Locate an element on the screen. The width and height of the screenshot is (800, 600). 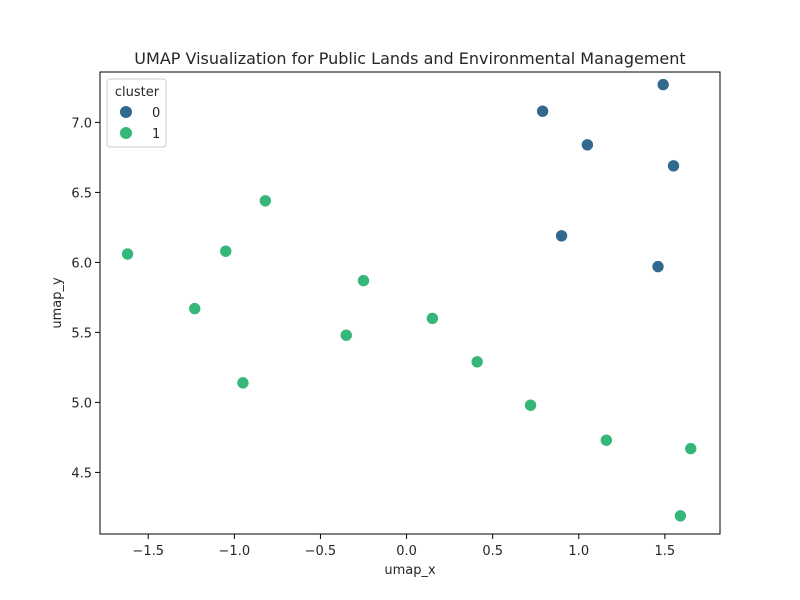
y-tick-label: 7.0 is located at coordinates (81, 123).